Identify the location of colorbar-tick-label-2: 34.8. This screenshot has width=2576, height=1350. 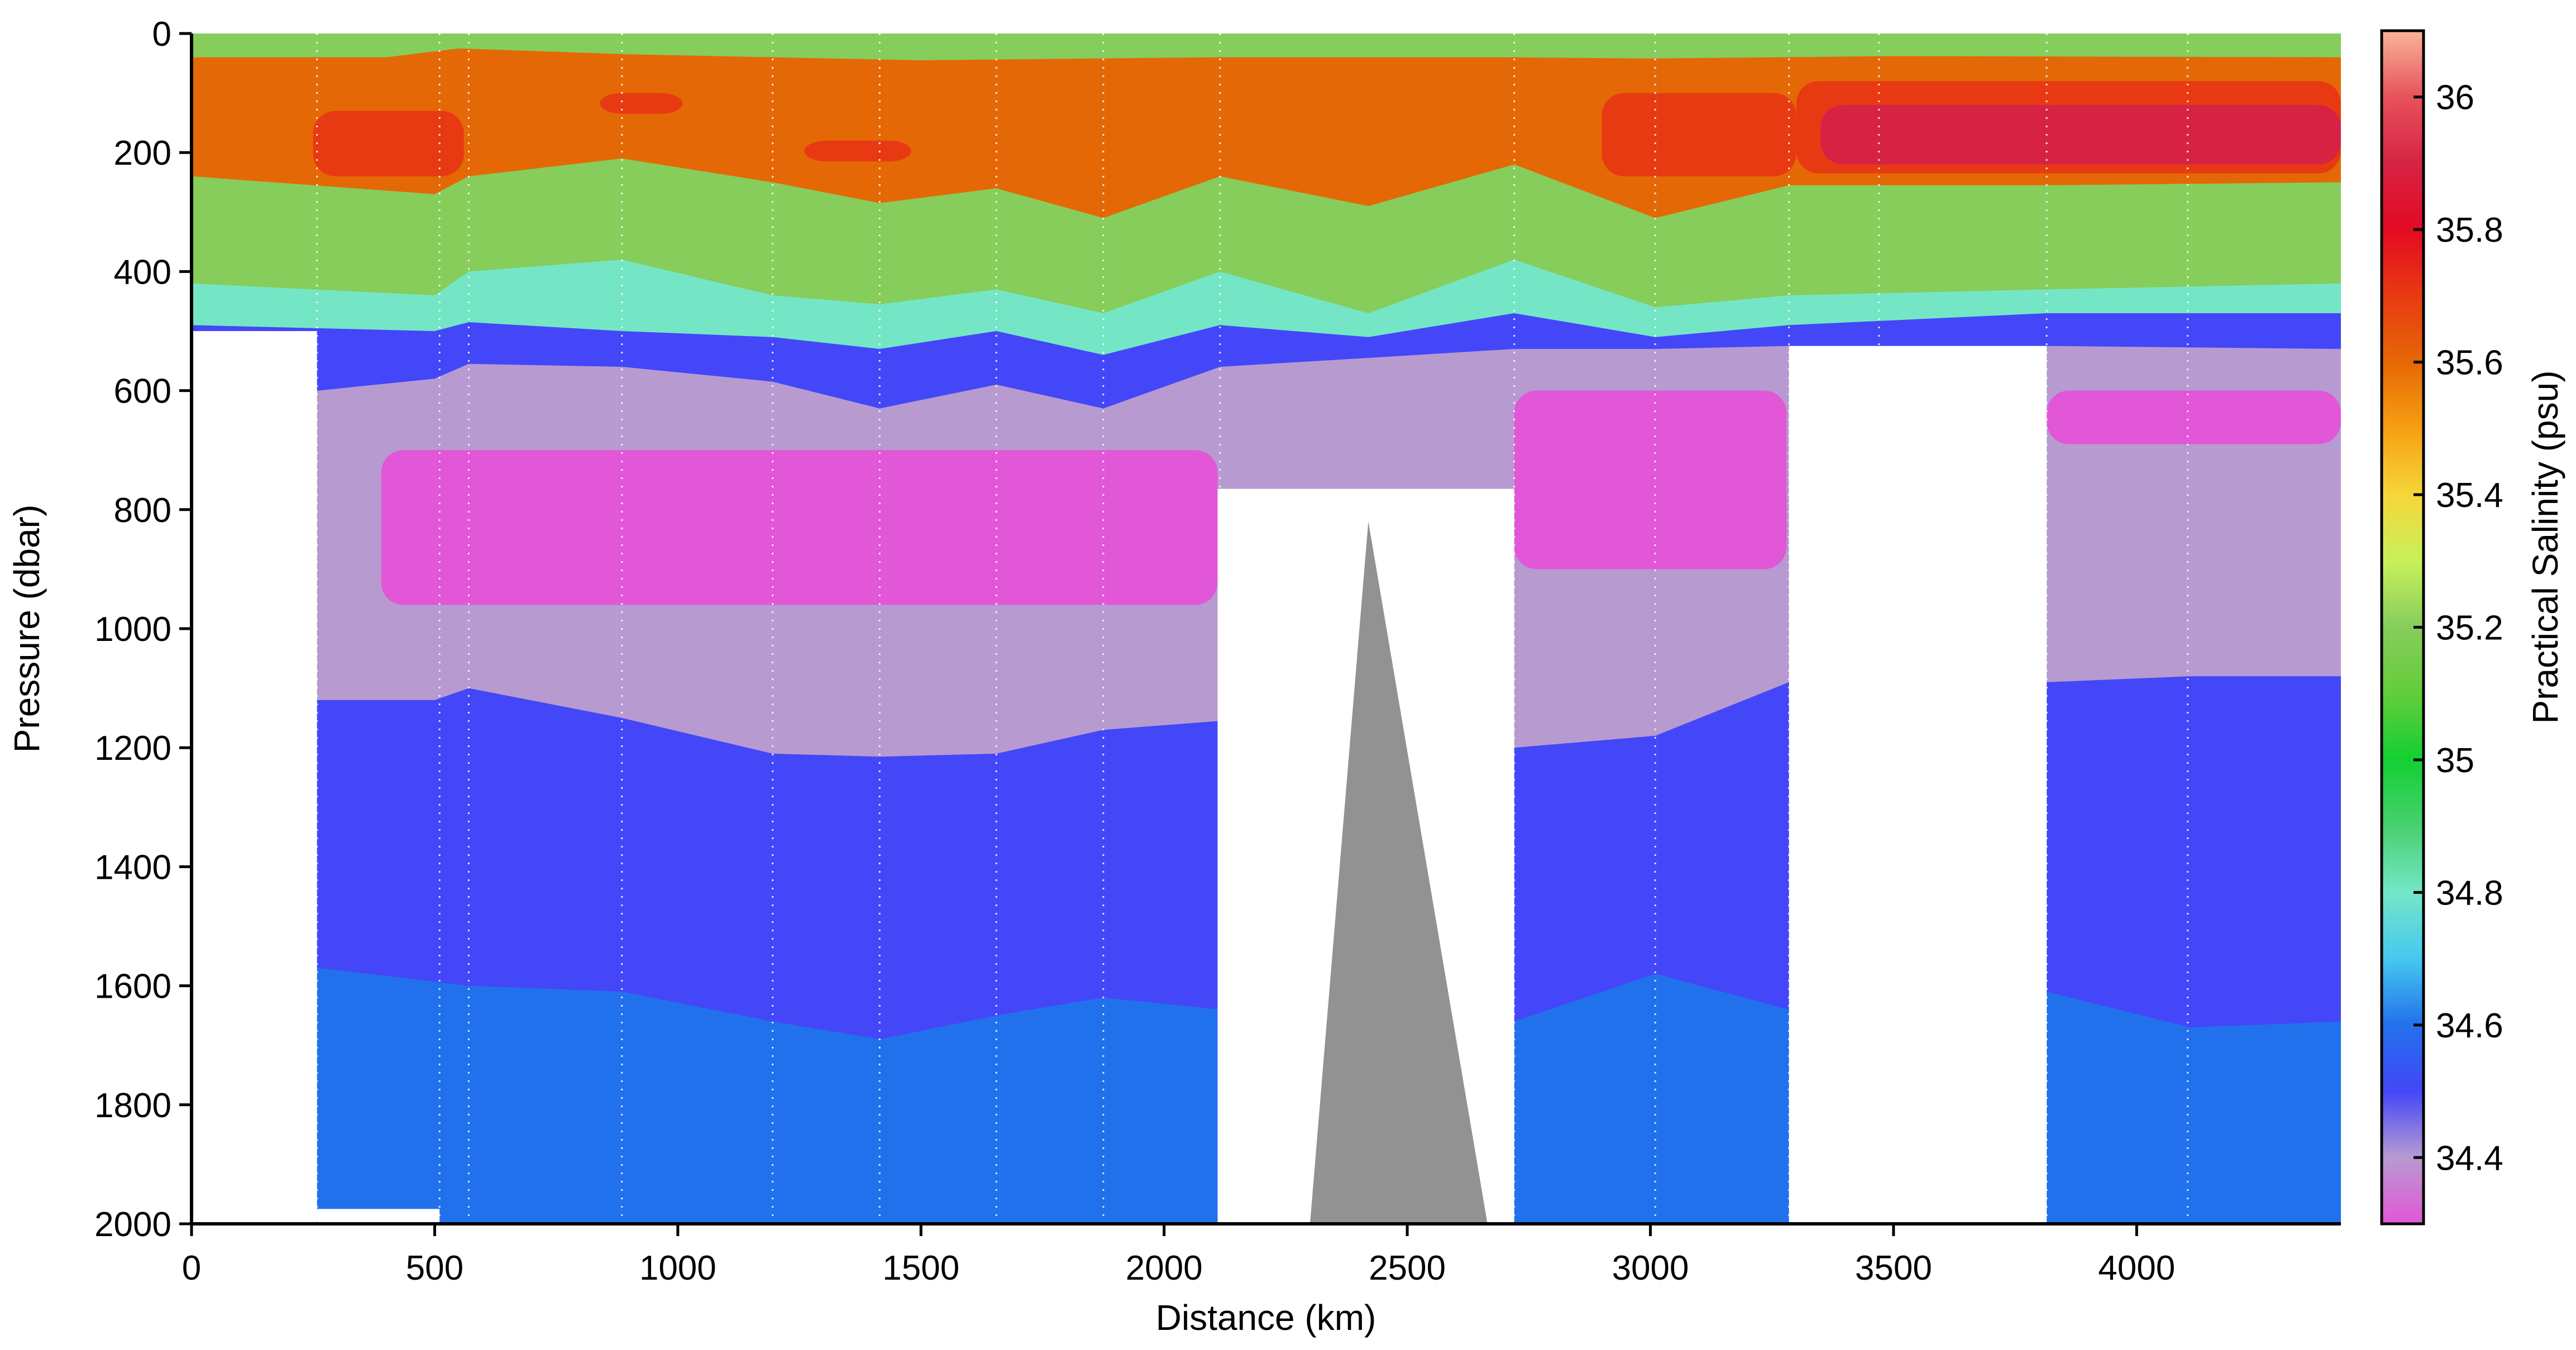
(2469, 893).